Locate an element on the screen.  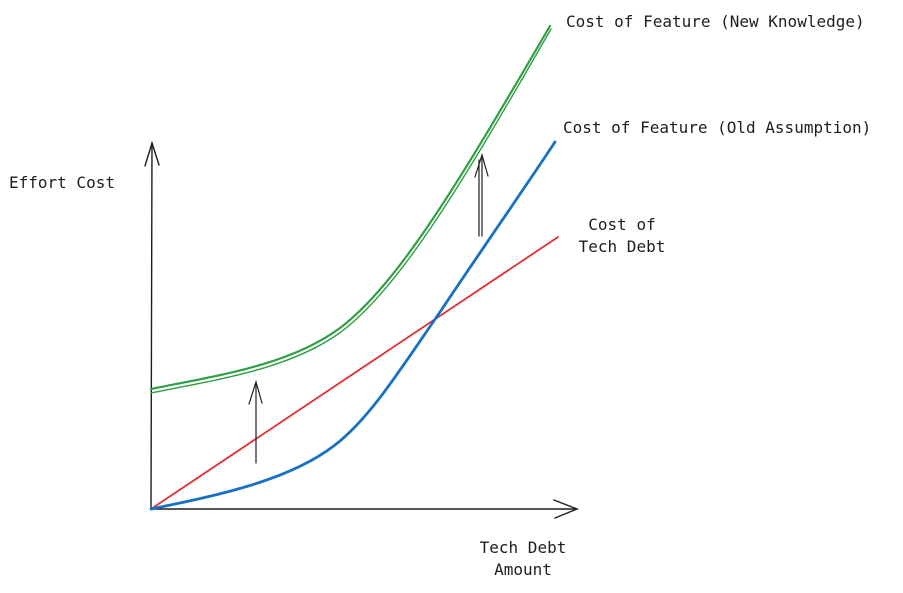
shift-up-arrow-left is located at coordinates (255, 421).